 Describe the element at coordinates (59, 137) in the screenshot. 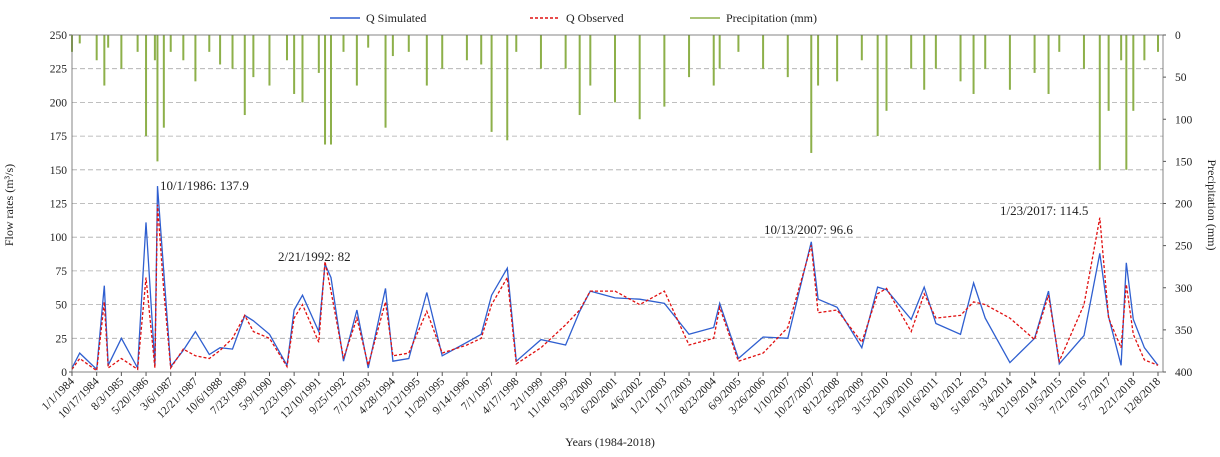

I see `y-tick-label: 175` at that location.